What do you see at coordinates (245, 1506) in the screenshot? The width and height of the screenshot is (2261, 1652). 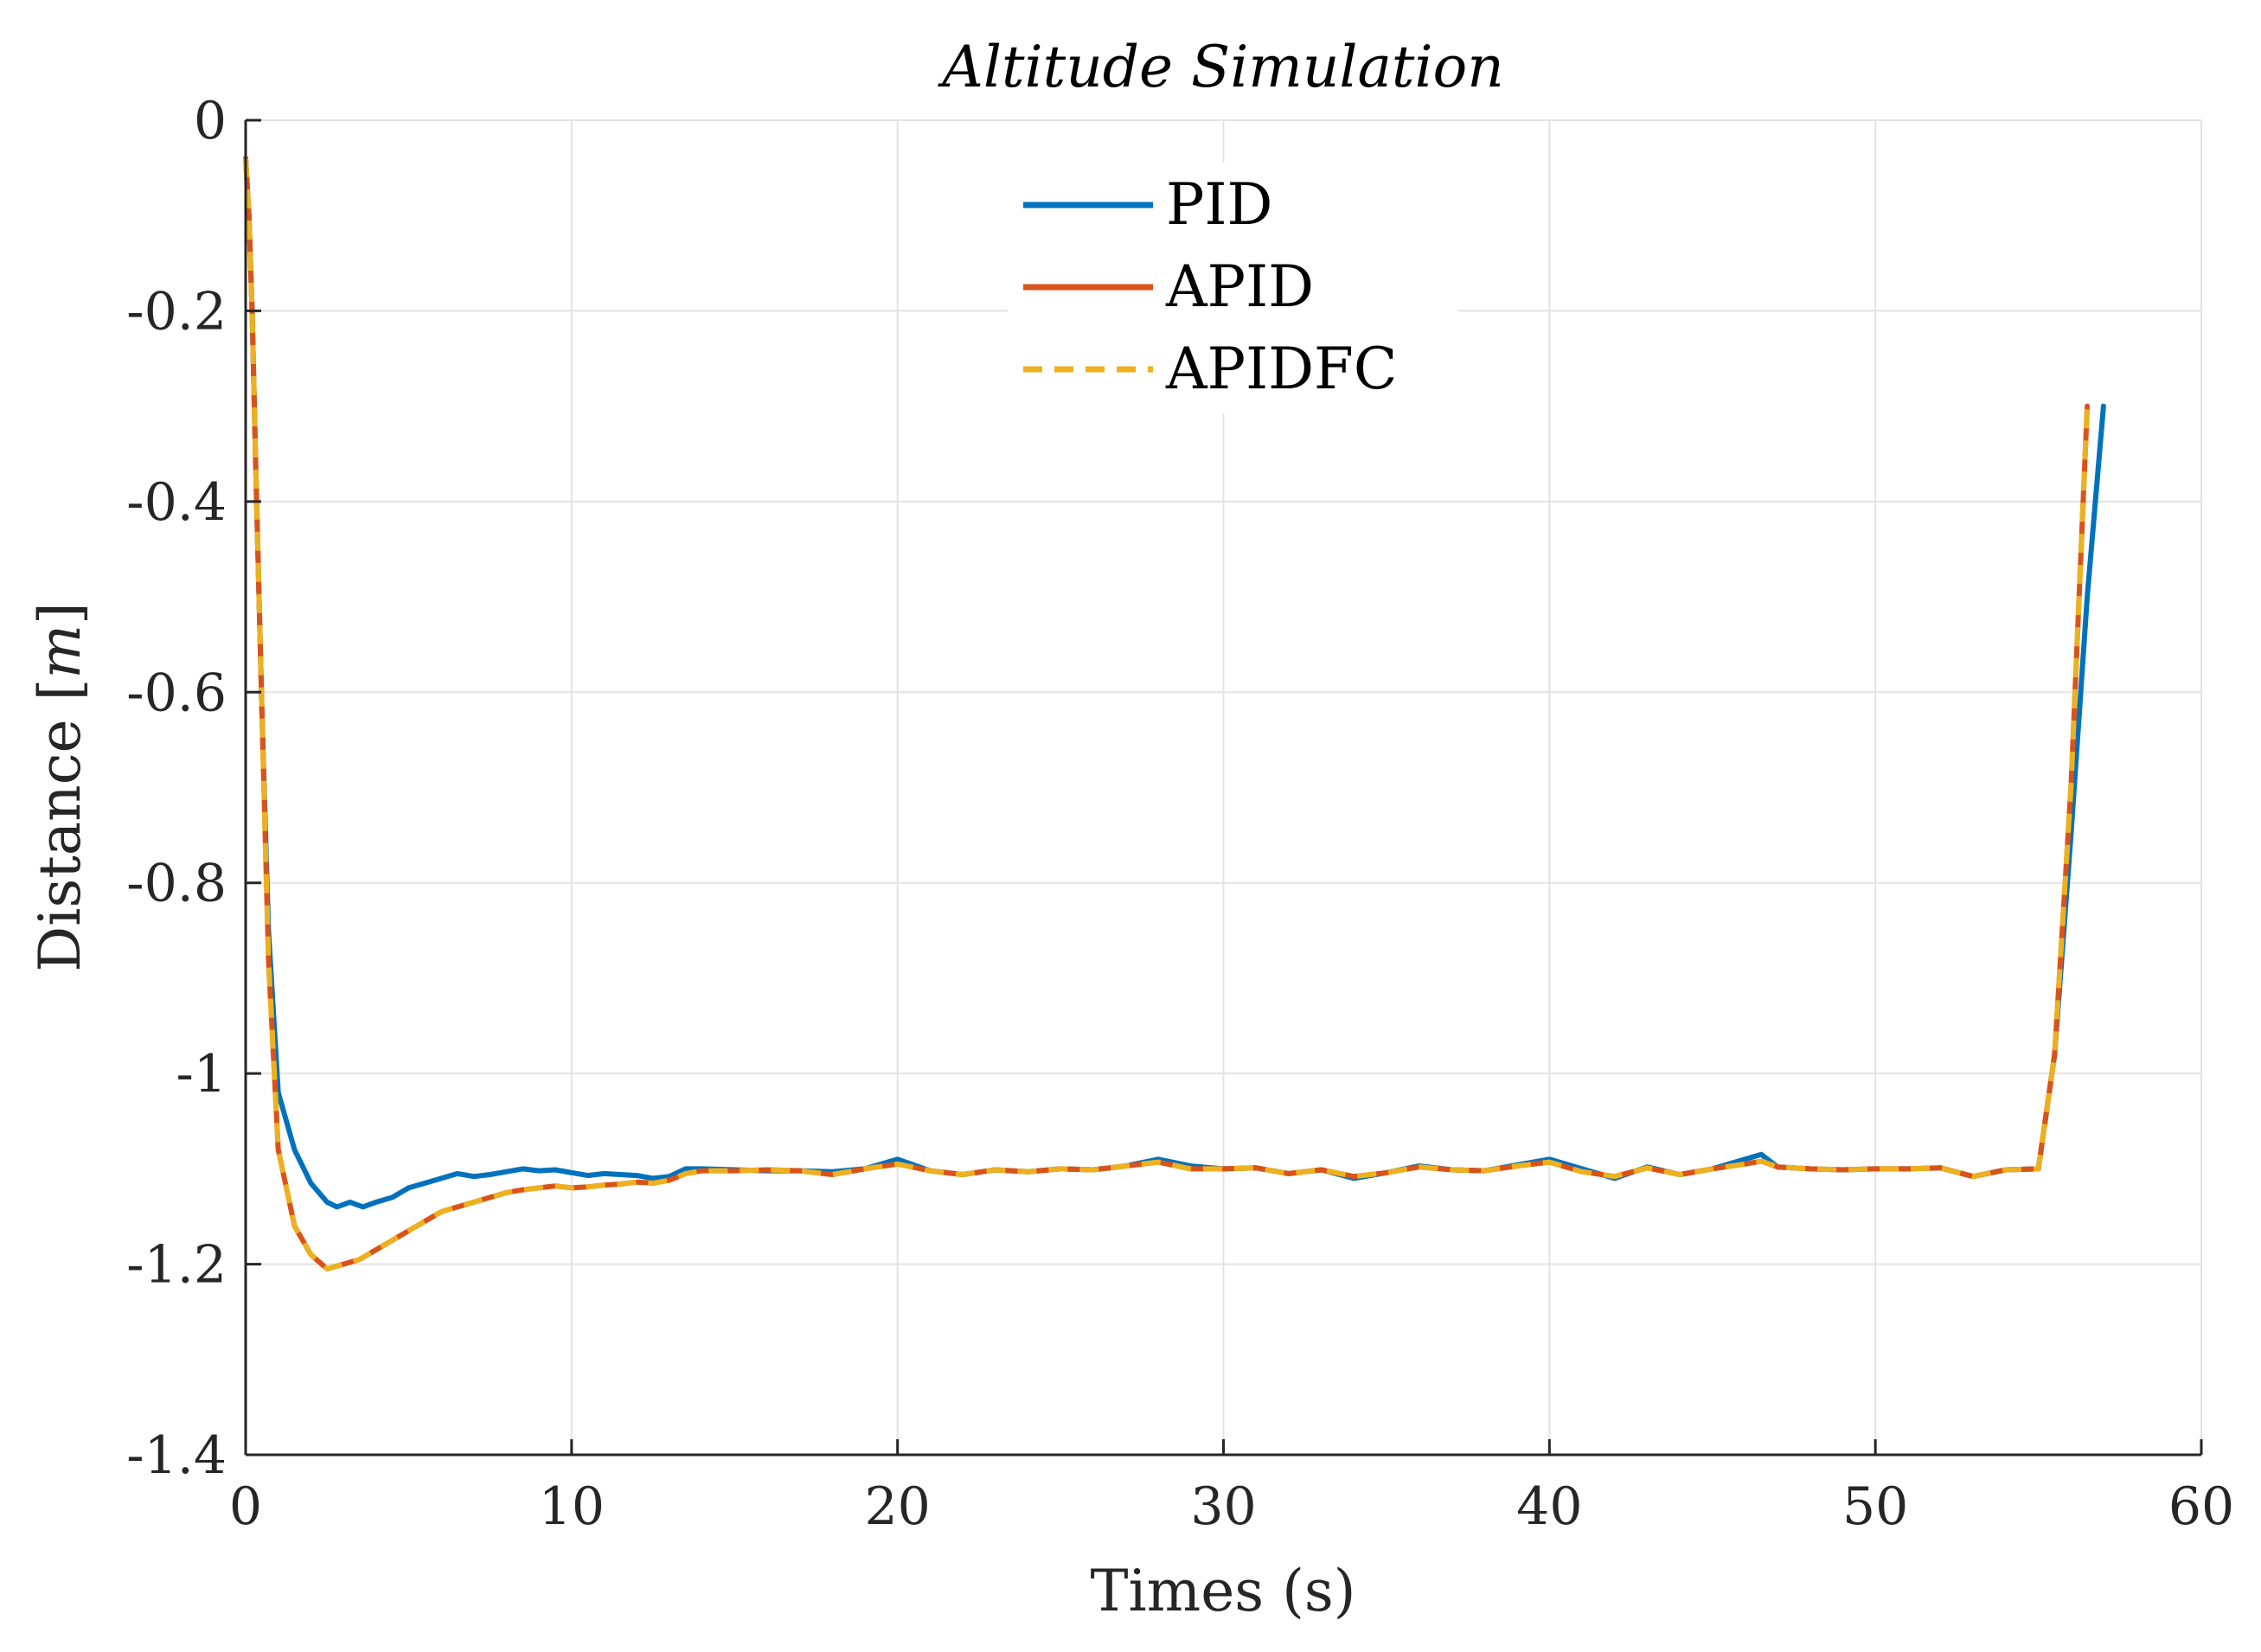 I see `x-tick-label: 0` at bounding box center [245, 1506].